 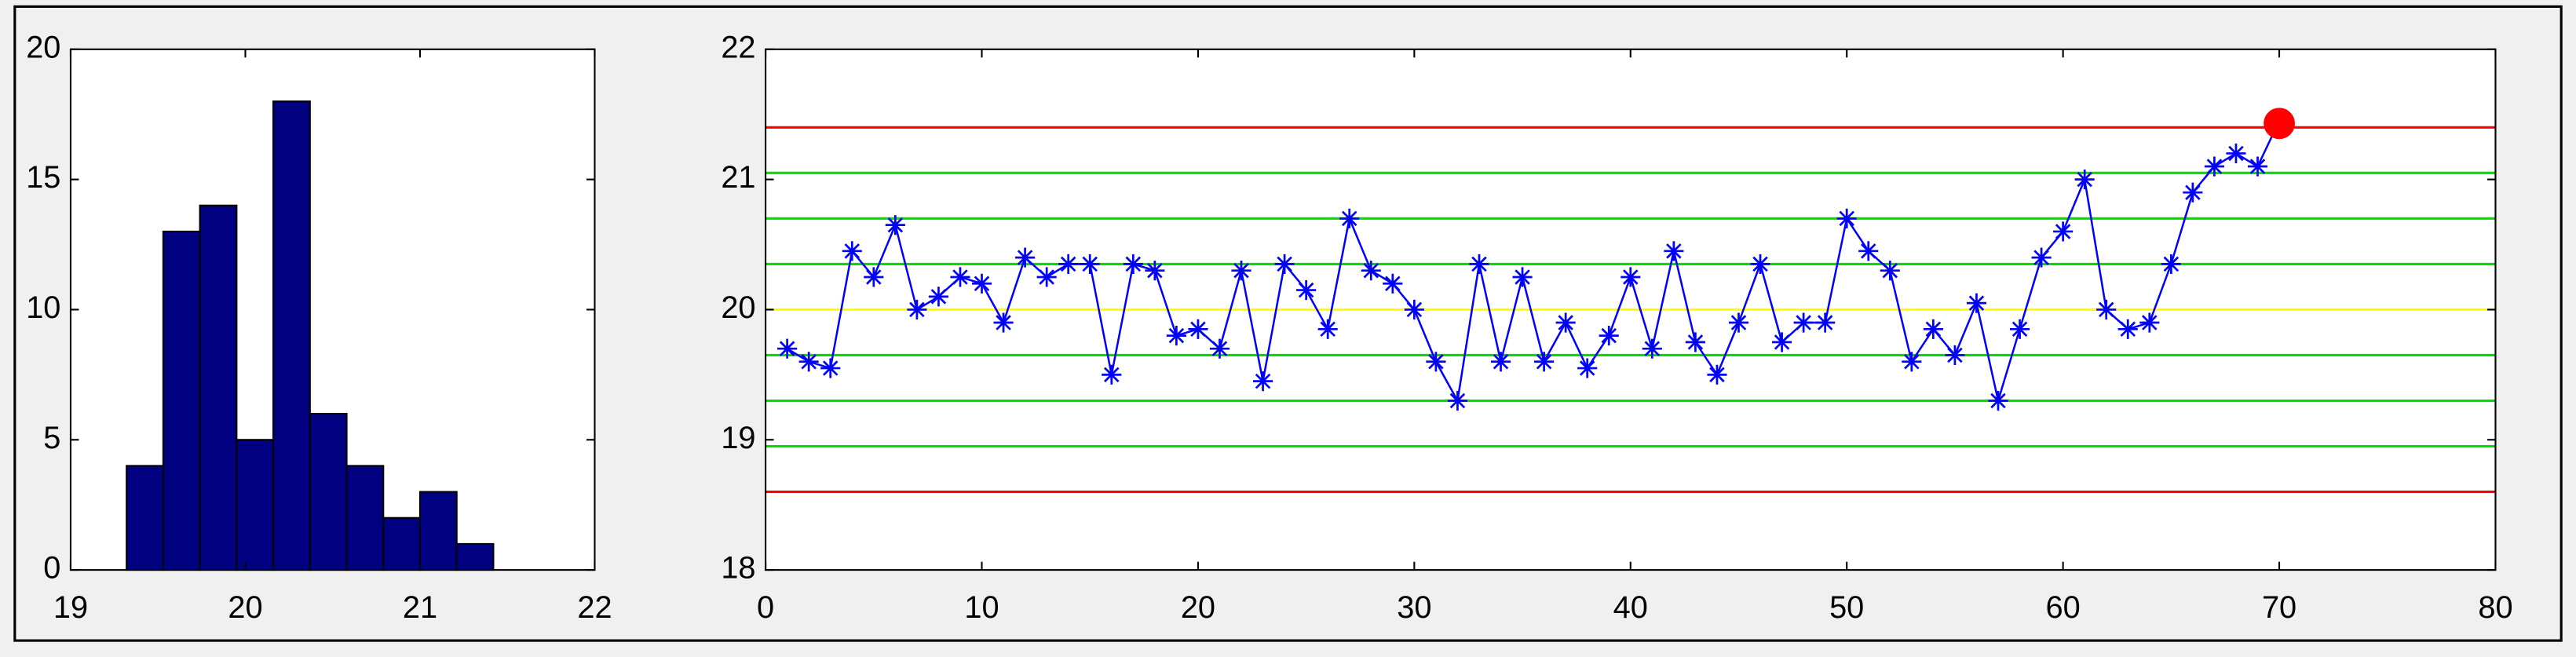 I want to click on y-tick-label: 10, so click(x=43, y=307).